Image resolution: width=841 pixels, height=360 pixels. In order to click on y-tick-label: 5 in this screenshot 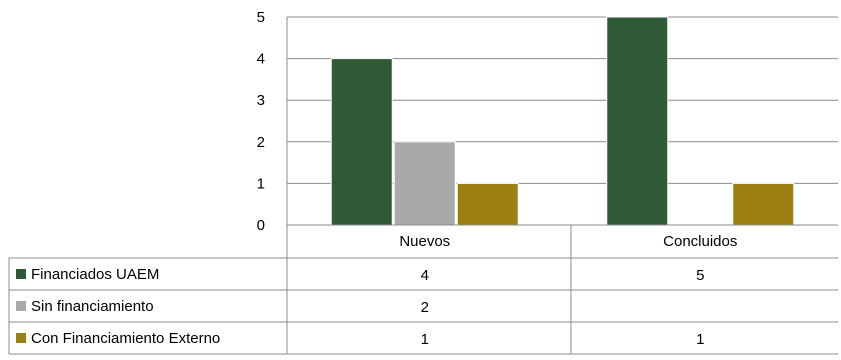, I will do `click(261, 17)`.